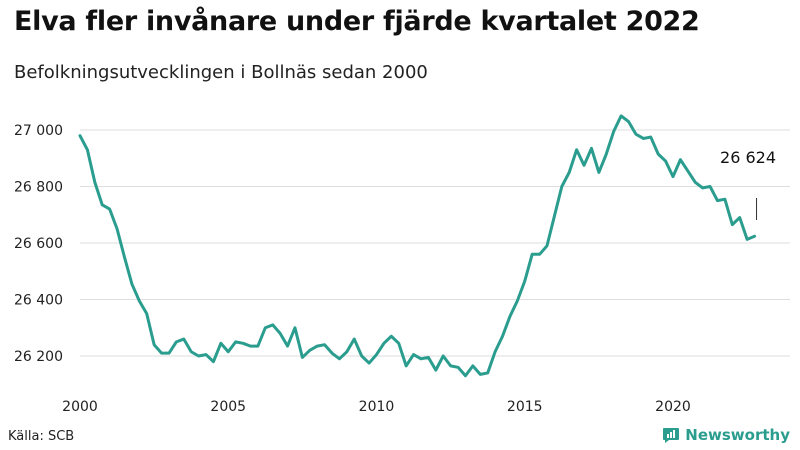  I want to click on x-tick-label: 2015, so click(525, 407).